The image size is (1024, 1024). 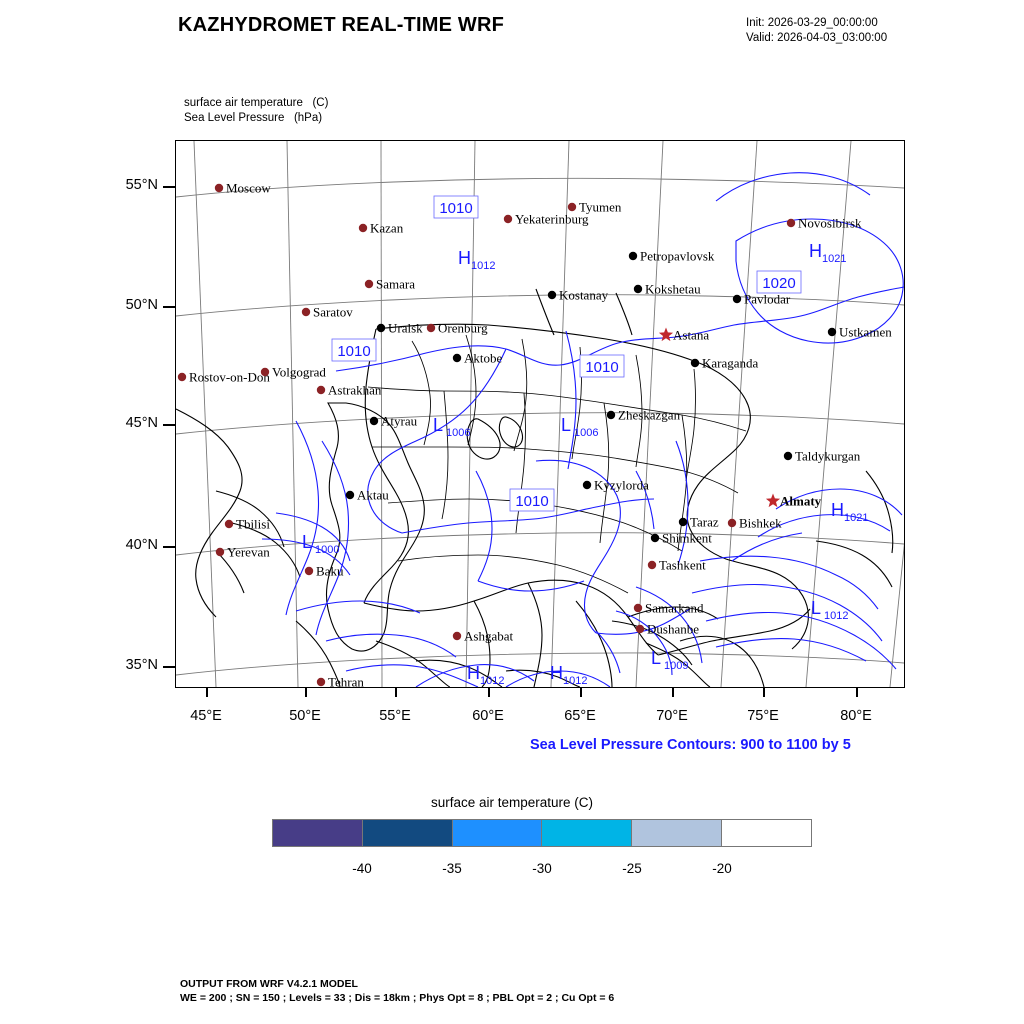 I want to click on contour-value-label: 1020, so click(x=779, y=282).